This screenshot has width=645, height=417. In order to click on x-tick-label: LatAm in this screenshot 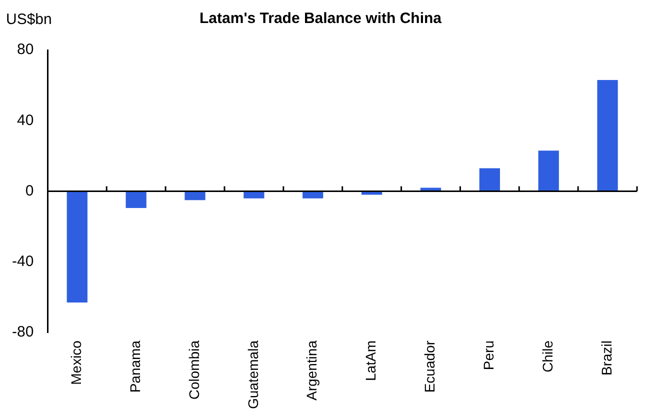, I will do `click(370, 360)`.